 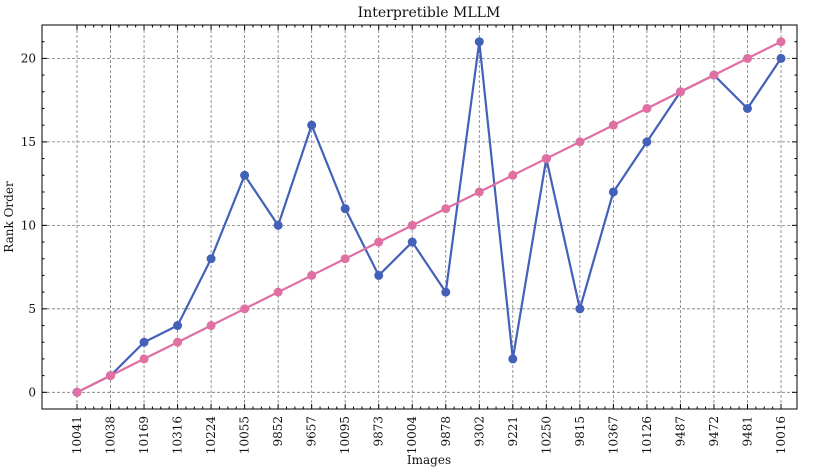 What do you see at coordinates (429, 460) in the screenshot?
I see `x-axis-title: Images` at bounding box center [429, 460].